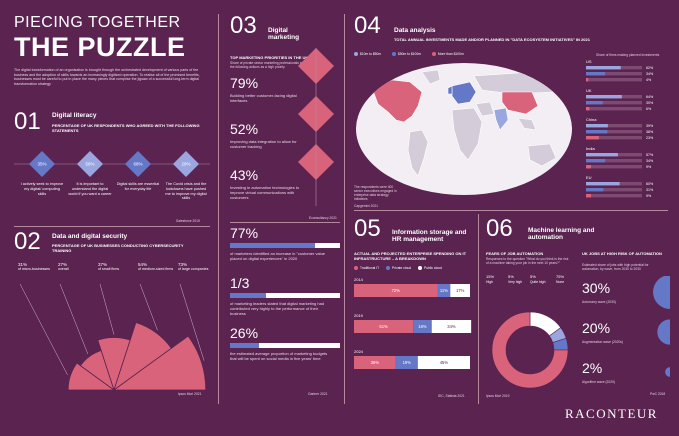  I want to click on s06-wave-value: 30%, so click(596, 288).